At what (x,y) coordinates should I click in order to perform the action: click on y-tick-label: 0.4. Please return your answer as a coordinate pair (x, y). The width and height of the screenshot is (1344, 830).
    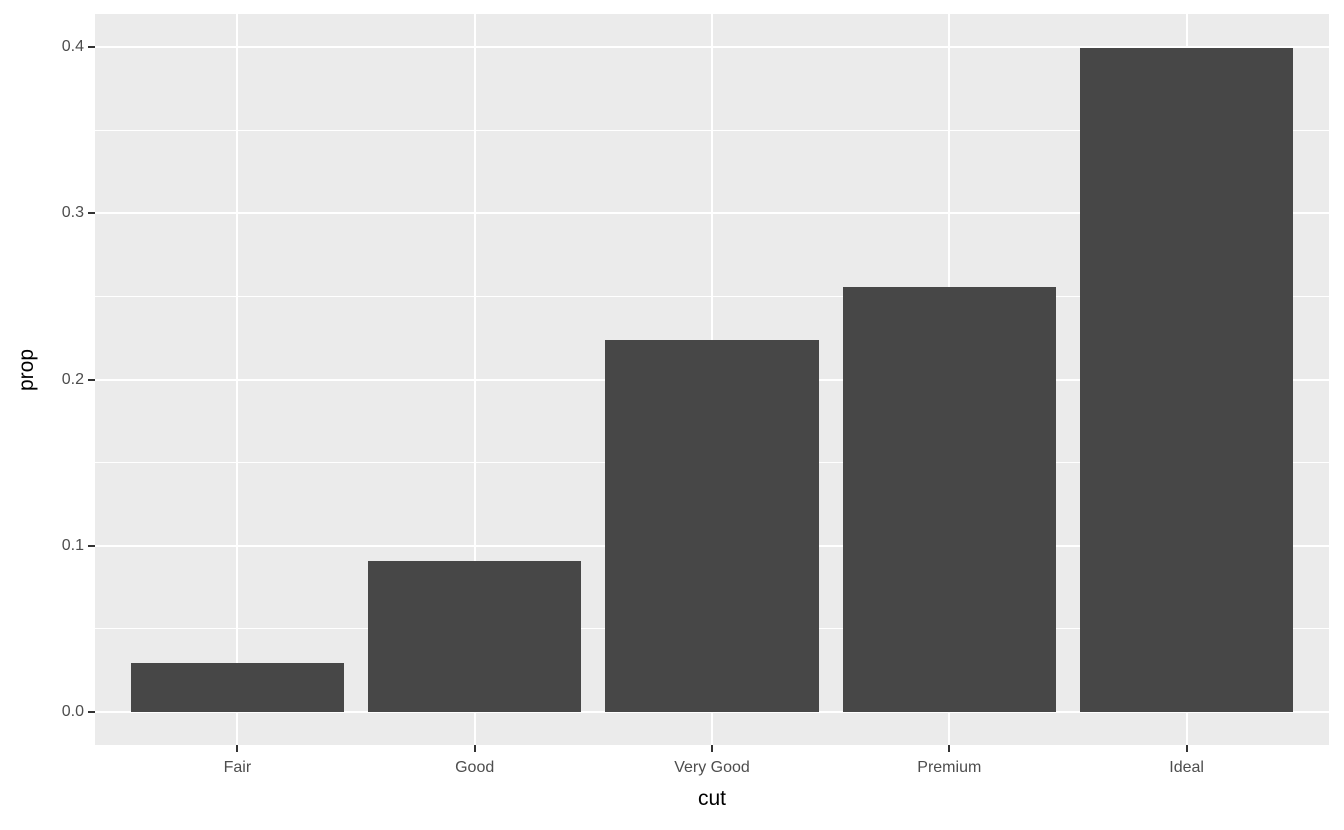
    Looking at the image, I should click on (72, 47).